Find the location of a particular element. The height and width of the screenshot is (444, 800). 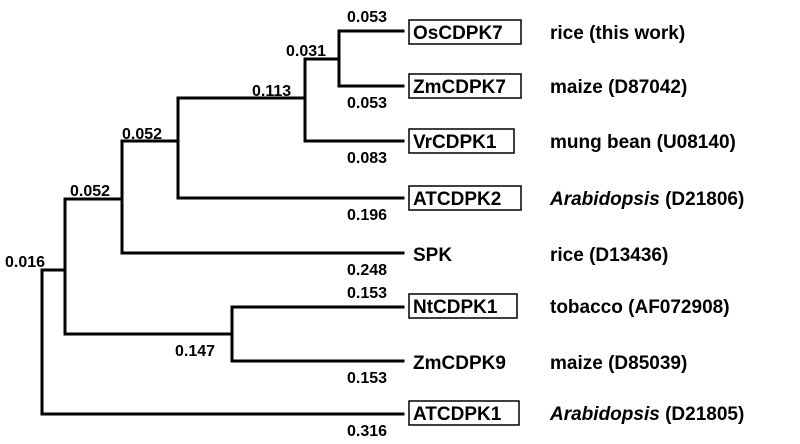

leaf-description: tobacco (AF072908) is located at coordinates (640, 307).